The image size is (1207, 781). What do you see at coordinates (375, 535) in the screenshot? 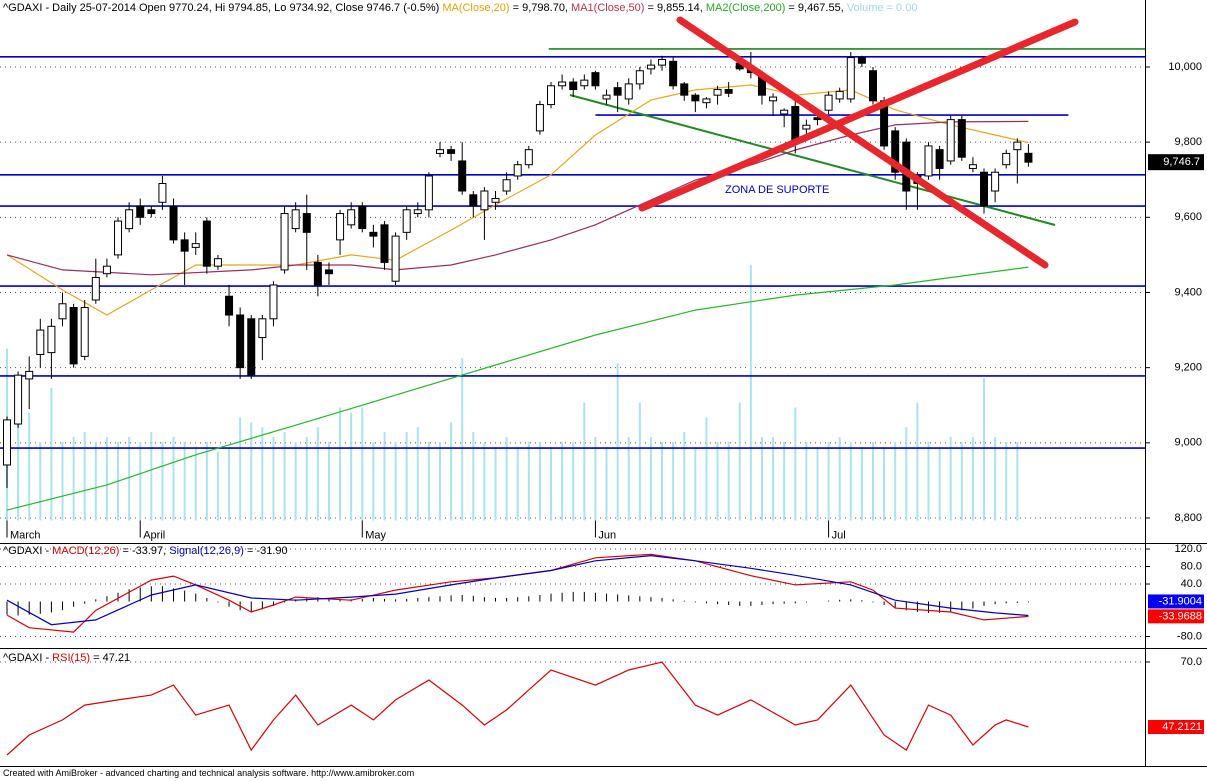
I see `x-tick-label: May` at bounding box center [375, 535].